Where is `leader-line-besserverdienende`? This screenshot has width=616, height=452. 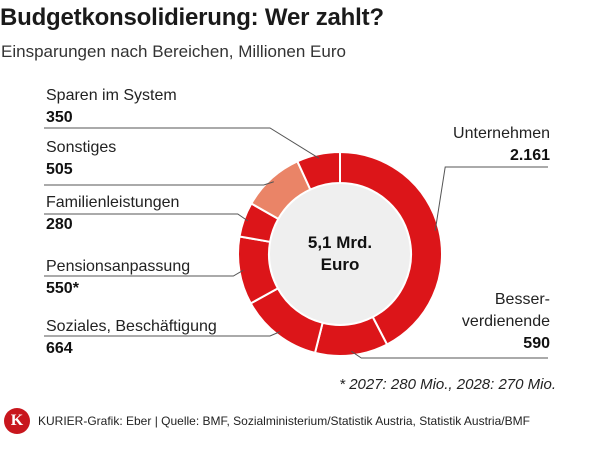
leader-line-besserverdienende is located at coordinates (449, 354).